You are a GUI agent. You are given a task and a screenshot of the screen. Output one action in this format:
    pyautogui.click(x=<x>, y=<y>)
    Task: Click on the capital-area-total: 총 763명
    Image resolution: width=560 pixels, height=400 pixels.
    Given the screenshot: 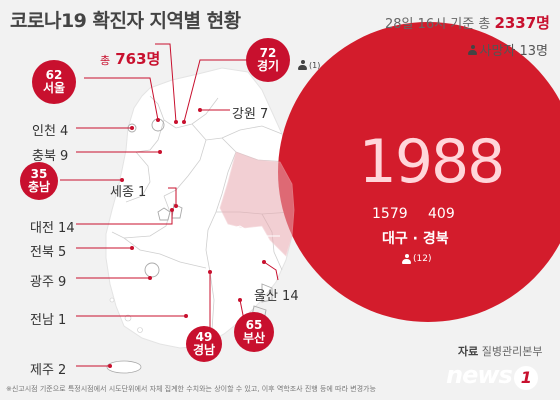 What is the action you would take?
    pyautogui.click(x=130, y=58)
    